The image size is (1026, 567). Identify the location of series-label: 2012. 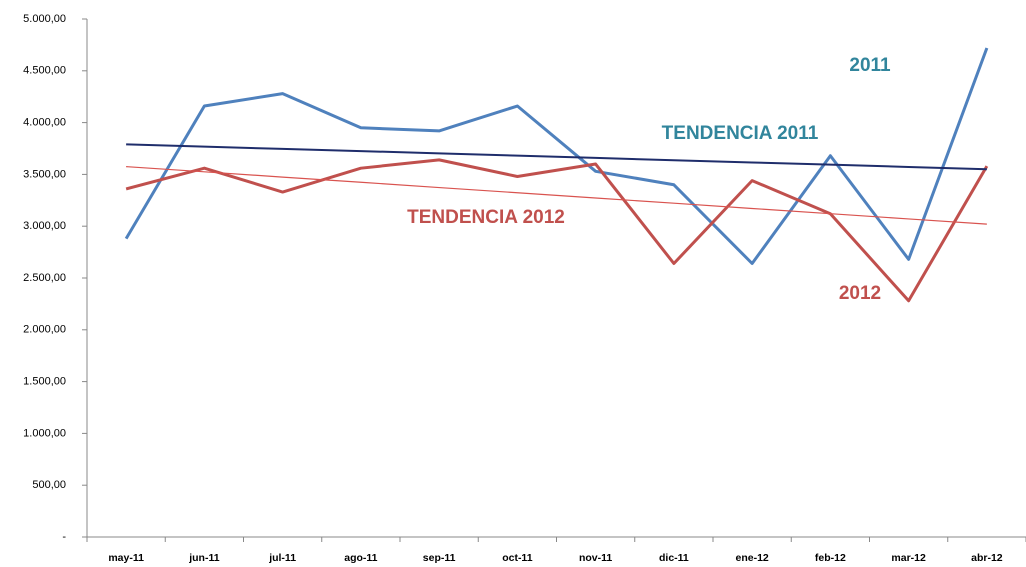
(860, 293).